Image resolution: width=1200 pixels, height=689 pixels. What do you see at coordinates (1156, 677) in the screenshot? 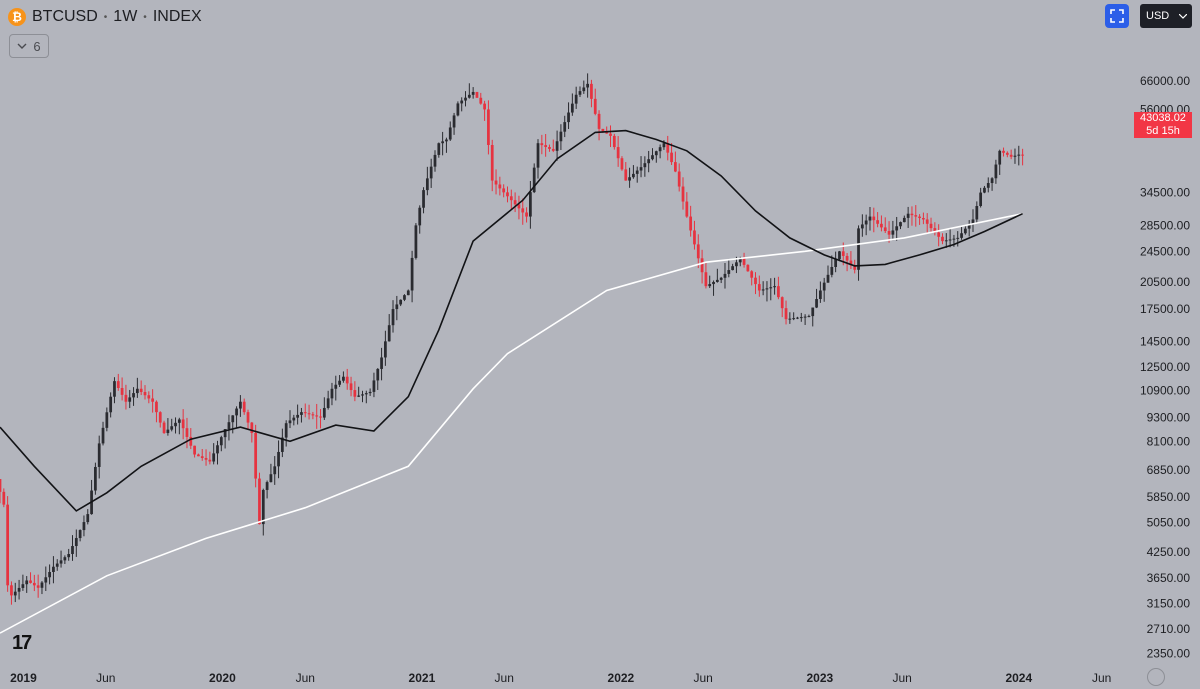
I see `settings-icon` at bounding box center [1156, 677].